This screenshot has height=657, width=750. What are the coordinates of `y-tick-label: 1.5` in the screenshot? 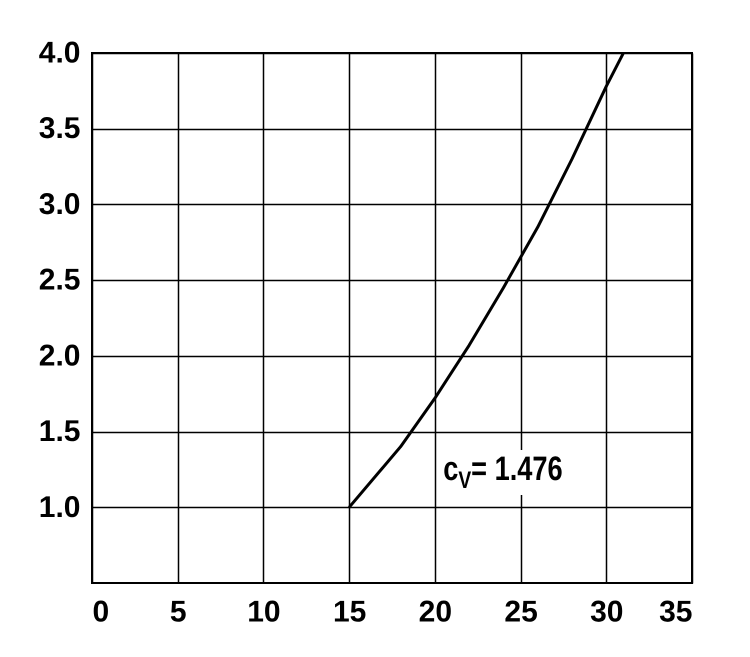 It's located at (59, 431).